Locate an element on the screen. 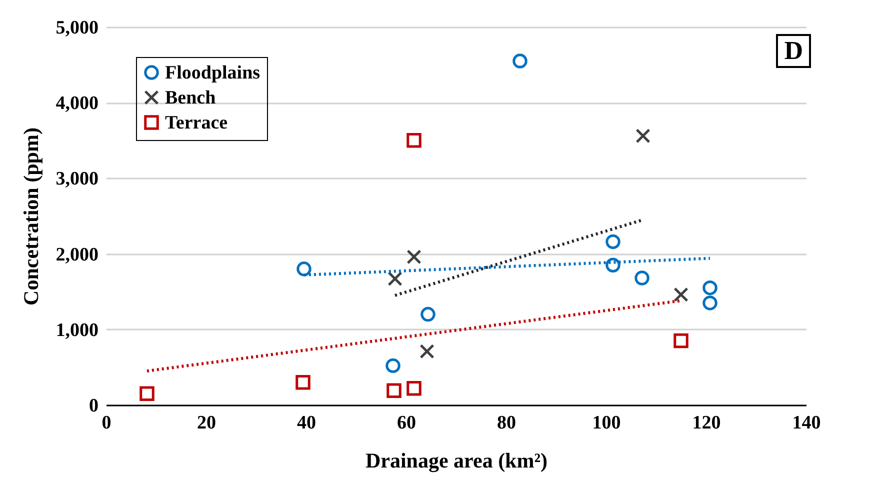  x-tick-label: 120 is located at coordinates (706, 423).